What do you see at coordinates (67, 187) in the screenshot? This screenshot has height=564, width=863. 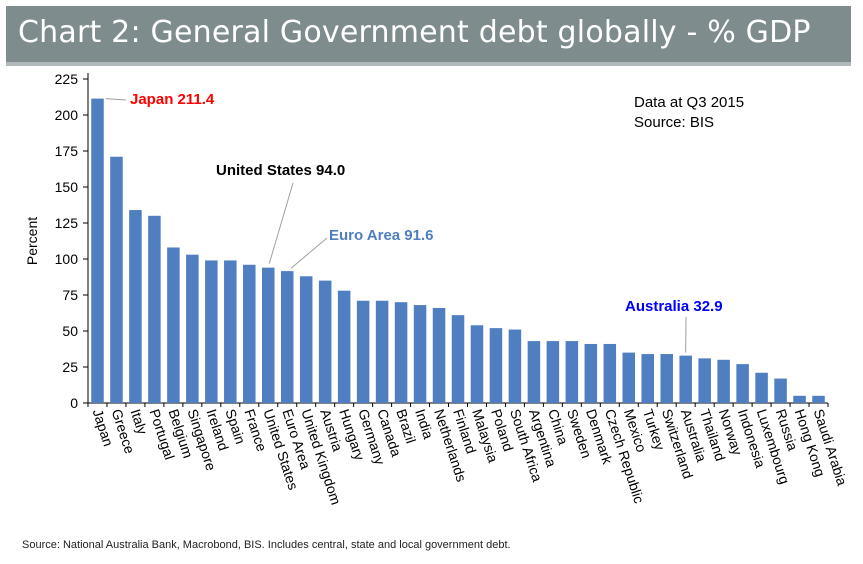 I see `y-tick-label: 150` at bounding box center [67, 187].